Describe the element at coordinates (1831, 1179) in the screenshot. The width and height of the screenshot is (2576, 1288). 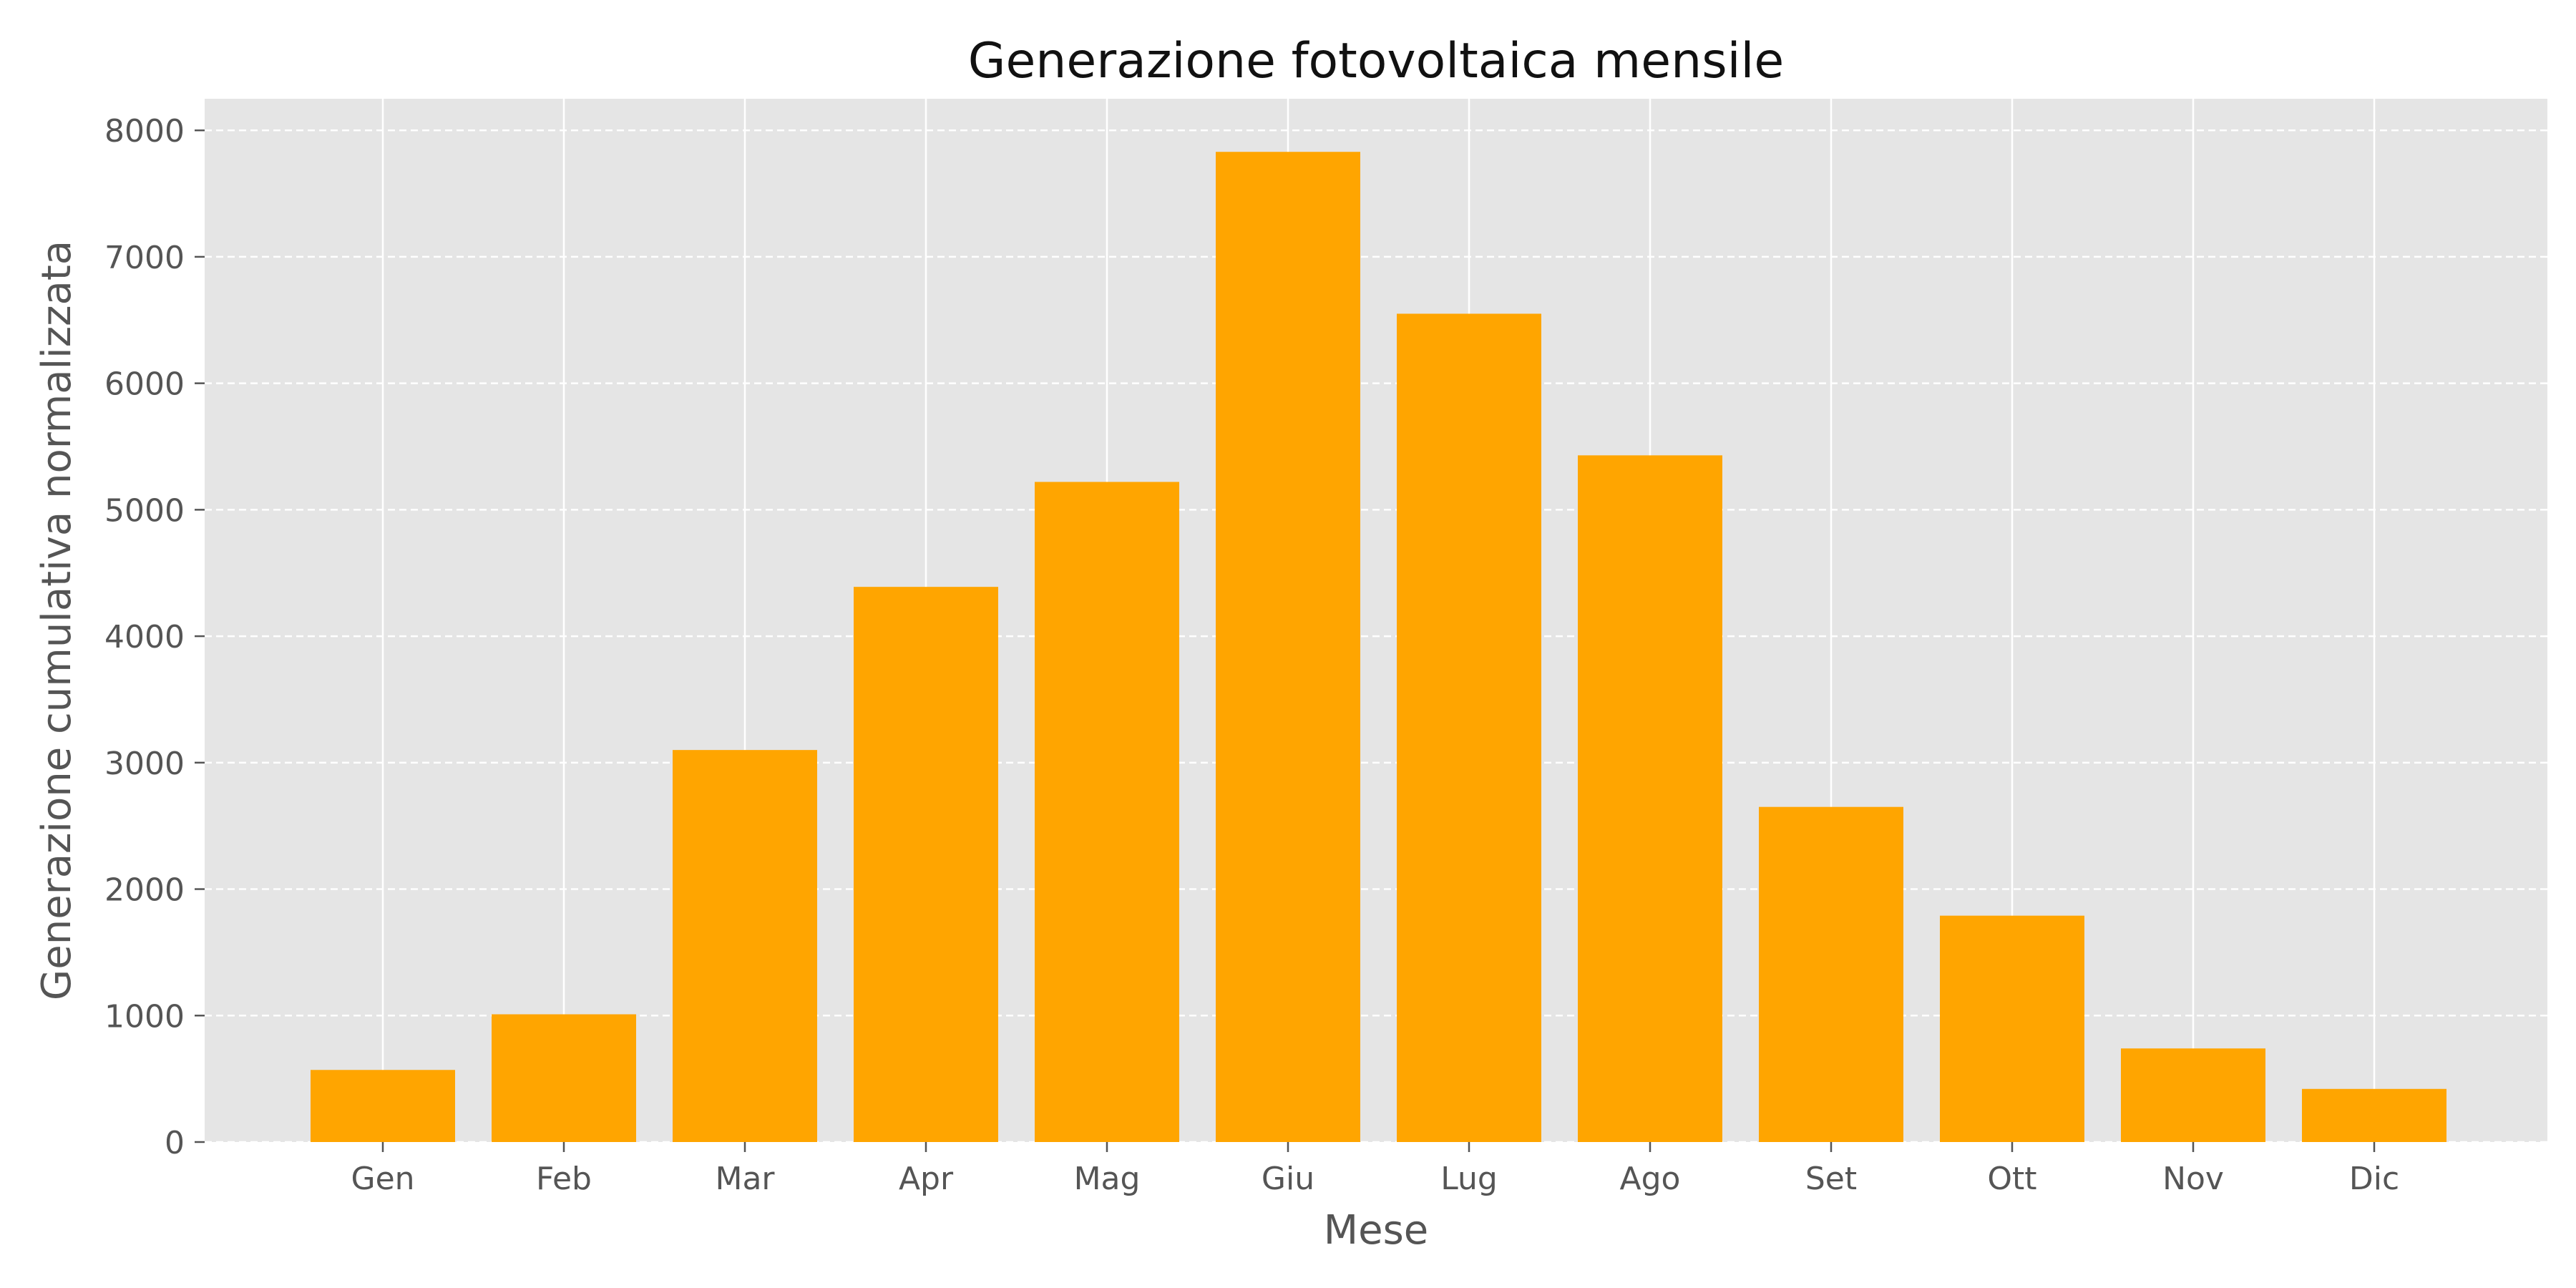
I see `x-tick-label: Set` at that location.